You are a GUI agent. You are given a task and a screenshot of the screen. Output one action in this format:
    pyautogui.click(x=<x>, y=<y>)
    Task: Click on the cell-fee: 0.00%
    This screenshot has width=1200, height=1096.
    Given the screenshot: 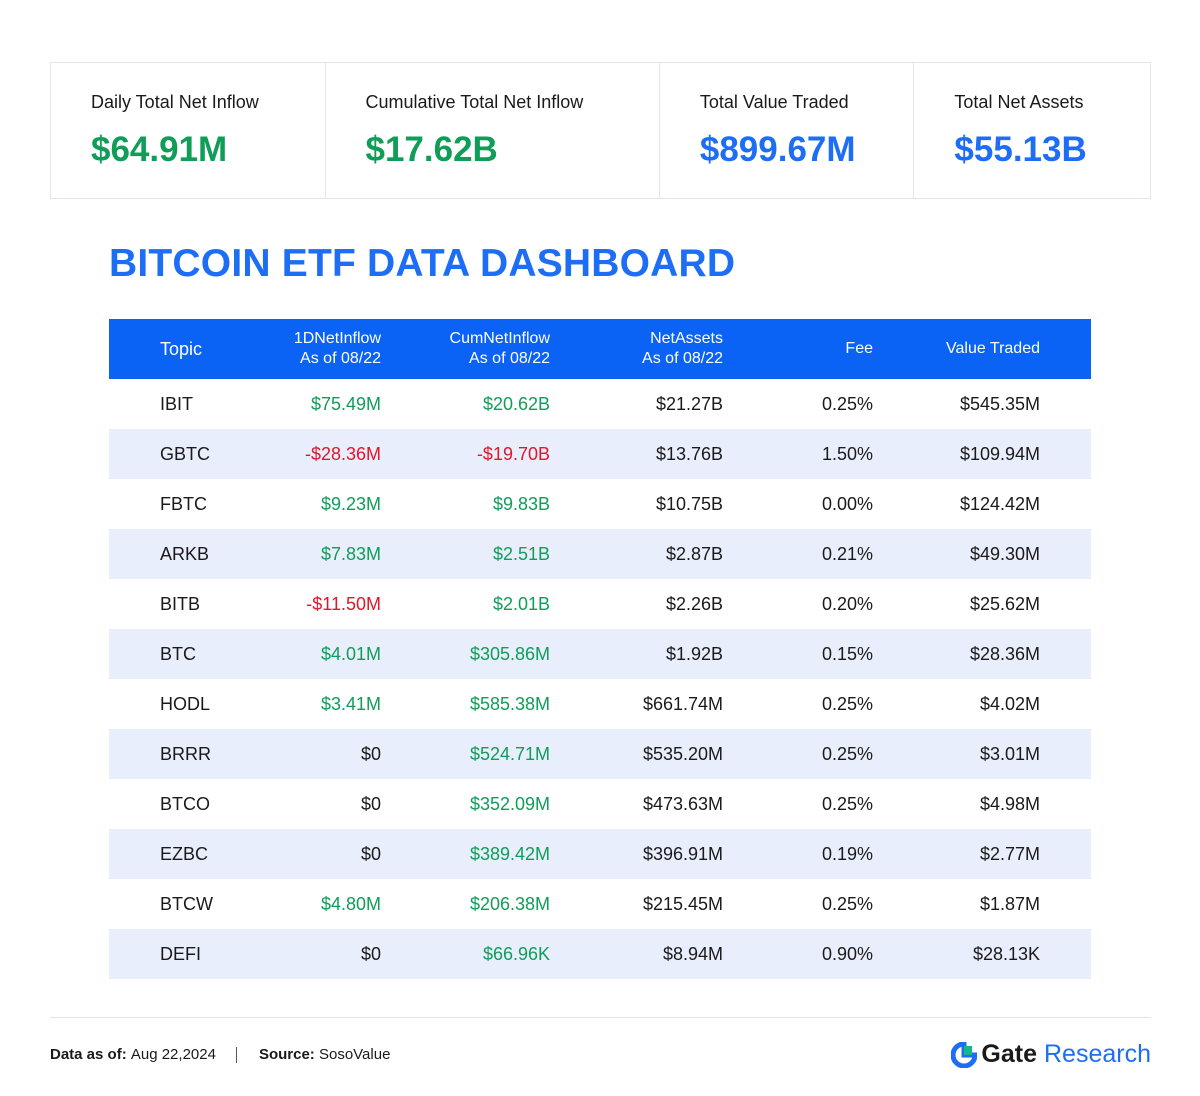 What is the action you would take?
    pyautogui.click(x=847, y=503)
    